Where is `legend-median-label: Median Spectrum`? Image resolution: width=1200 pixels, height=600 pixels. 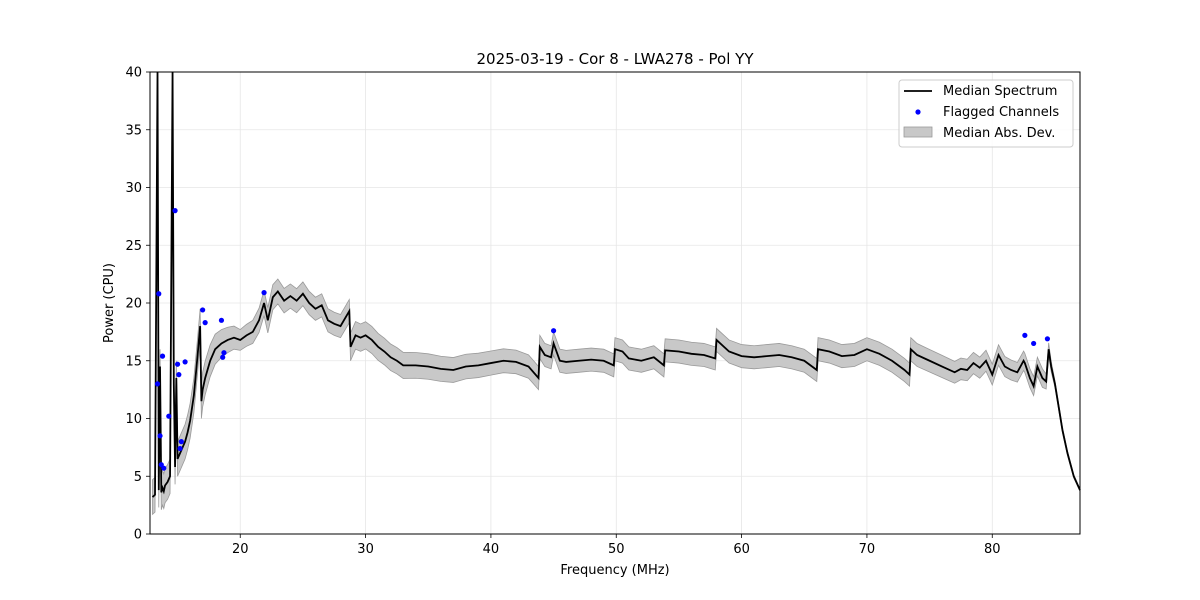
legend-median-label: Median Spectrum is located at coordinates (1000, 91).